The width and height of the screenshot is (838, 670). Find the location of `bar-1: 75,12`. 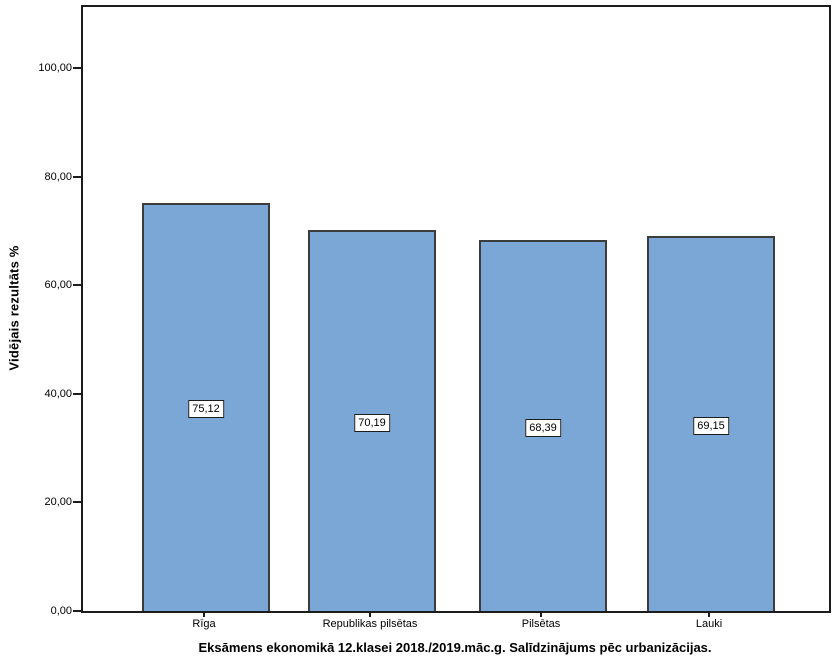

bar-1: 75,12 is located at coordinates (206, 407).